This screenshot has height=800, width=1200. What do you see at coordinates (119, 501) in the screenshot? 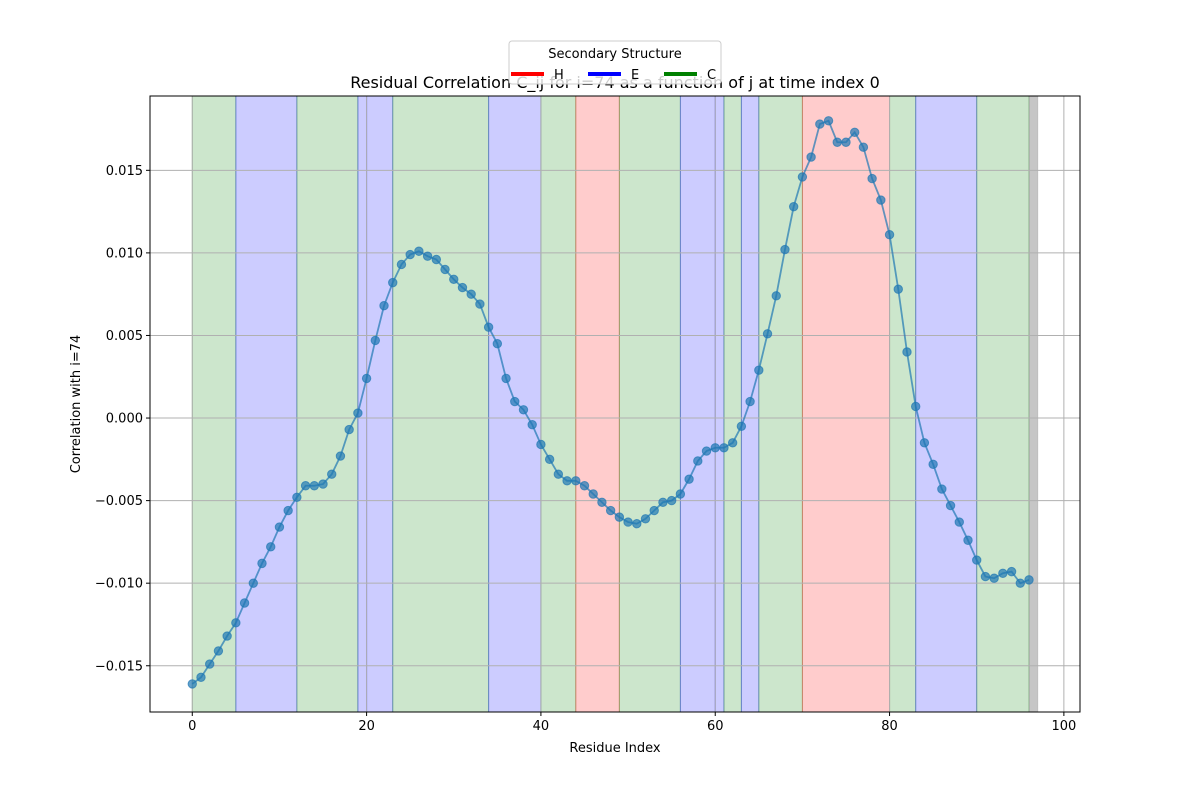
I see `y-tick-label-2: −0.005` at bounding box center [119, 501].